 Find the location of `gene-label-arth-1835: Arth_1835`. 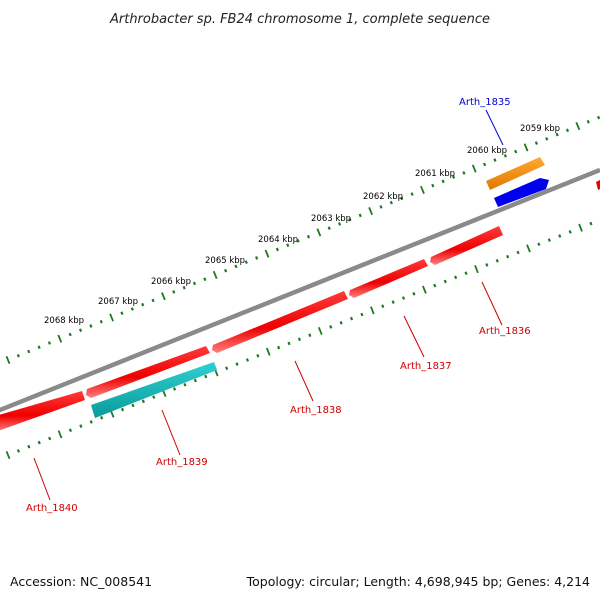

gene-label-arth-1835: Arth_1835 is located at coordinates (485, 102).